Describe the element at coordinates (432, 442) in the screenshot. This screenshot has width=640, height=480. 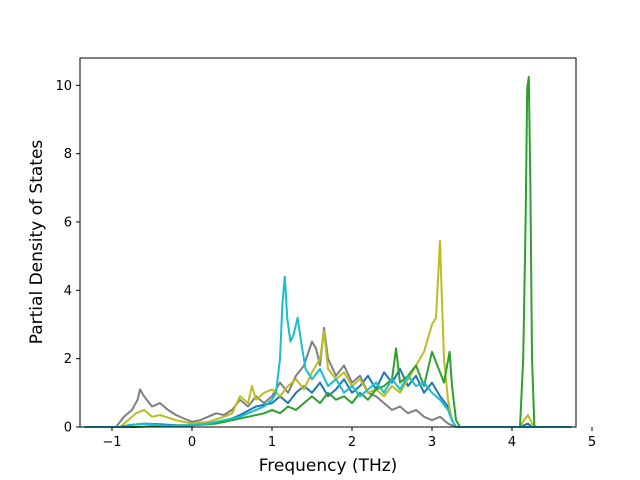
I see `x-tick-label: 3` at that location.